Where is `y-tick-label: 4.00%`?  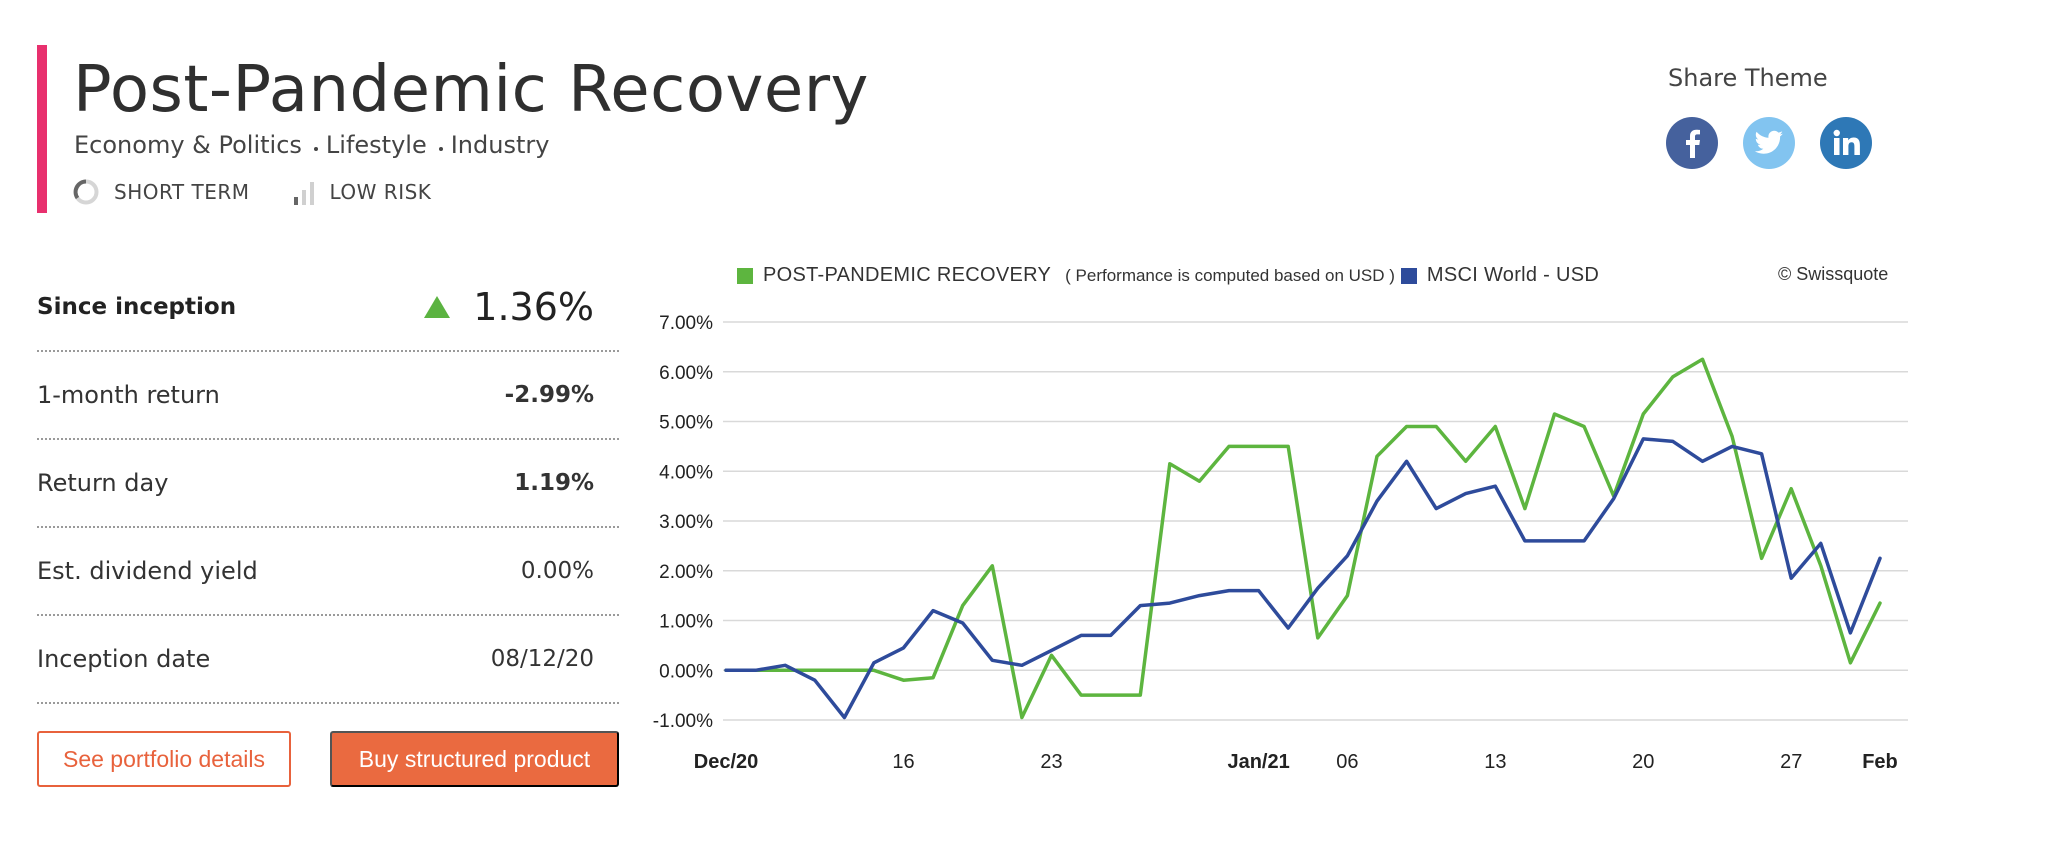 y-tick-label: 4.00% is located at coordinates (686, 472).